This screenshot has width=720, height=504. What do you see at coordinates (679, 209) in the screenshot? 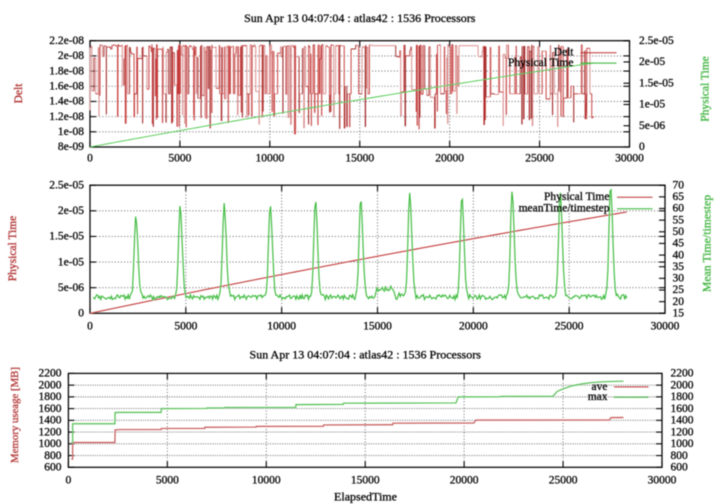
I see `svg-text: 60` at bounding box center [679, 209].